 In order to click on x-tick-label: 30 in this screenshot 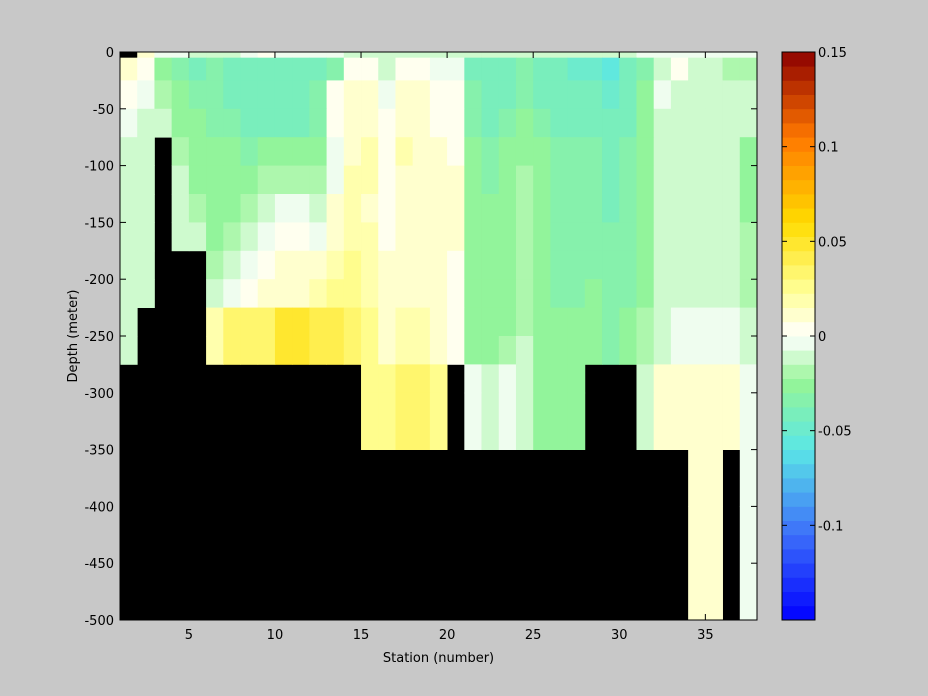, I will do `click(619, 635)`.